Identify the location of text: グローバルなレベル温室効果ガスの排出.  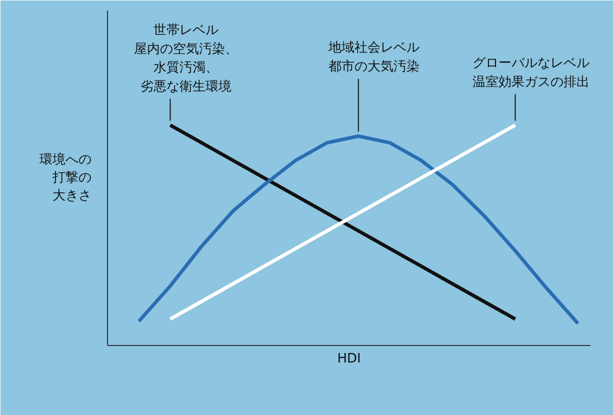
(531, 73).